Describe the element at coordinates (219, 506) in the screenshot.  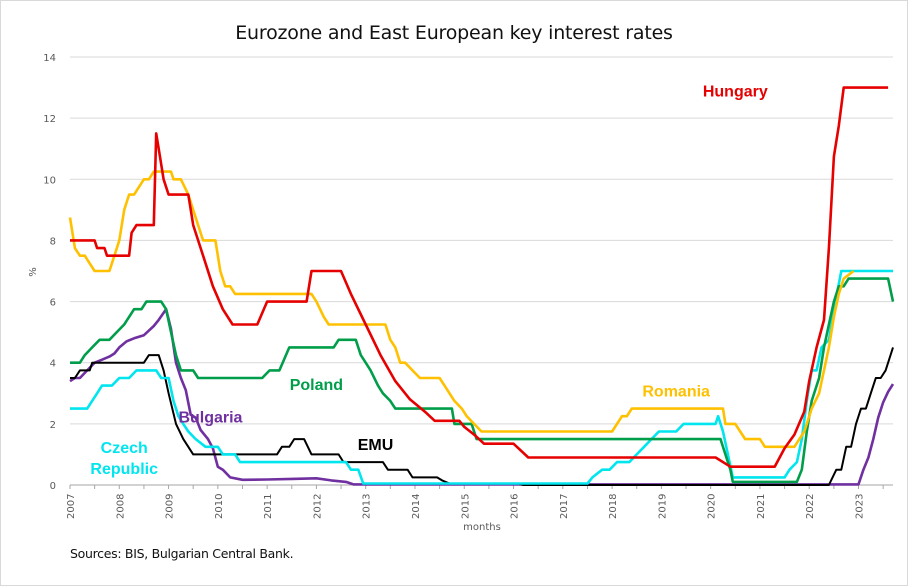
I see `x-tick-label: 2010` at that location.